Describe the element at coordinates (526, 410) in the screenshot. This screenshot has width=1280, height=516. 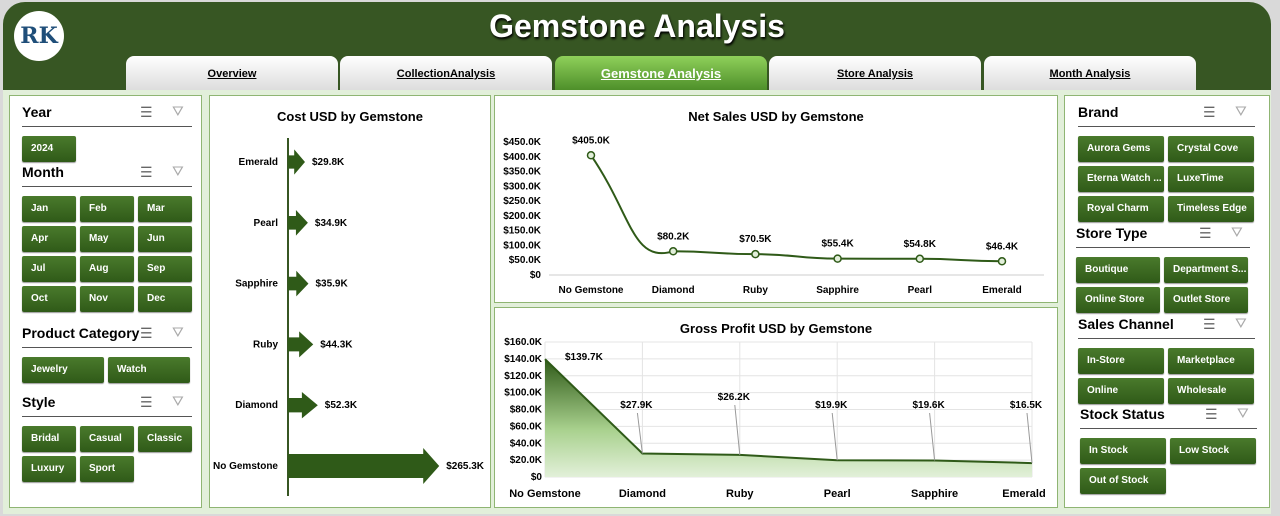
I see `y-tick-label: $80.0K` at that location.